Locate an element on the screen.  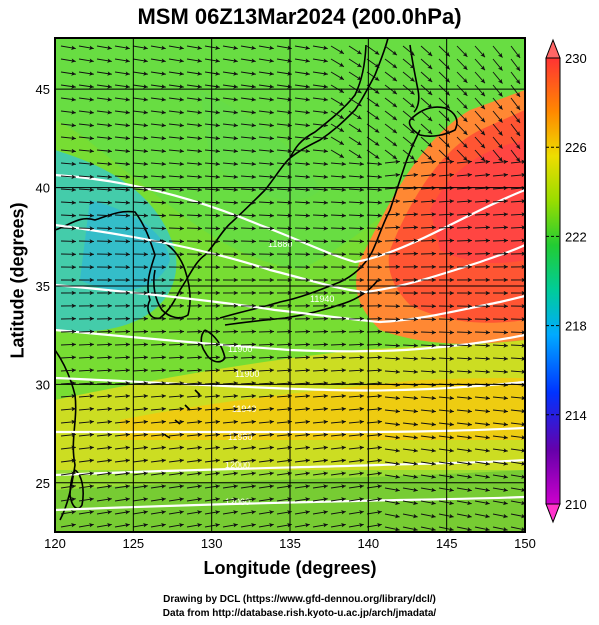
y-tick-label: 45 is located at coordinates (43, 89).